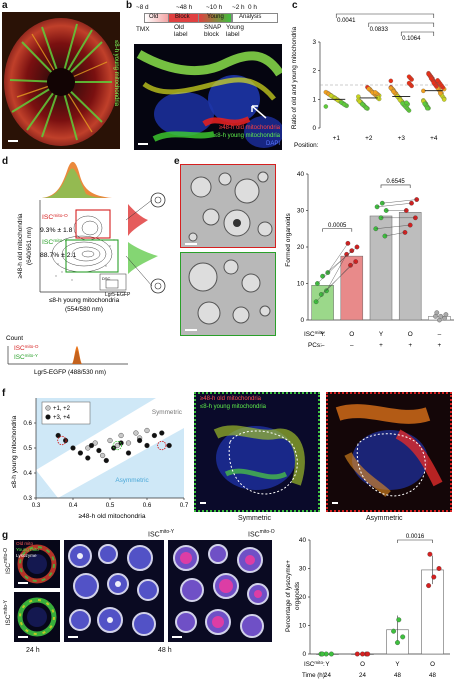  Describe the element at coordinates (184, 7) in the screenshot. I see `time-48h: ~48 h` at that location.